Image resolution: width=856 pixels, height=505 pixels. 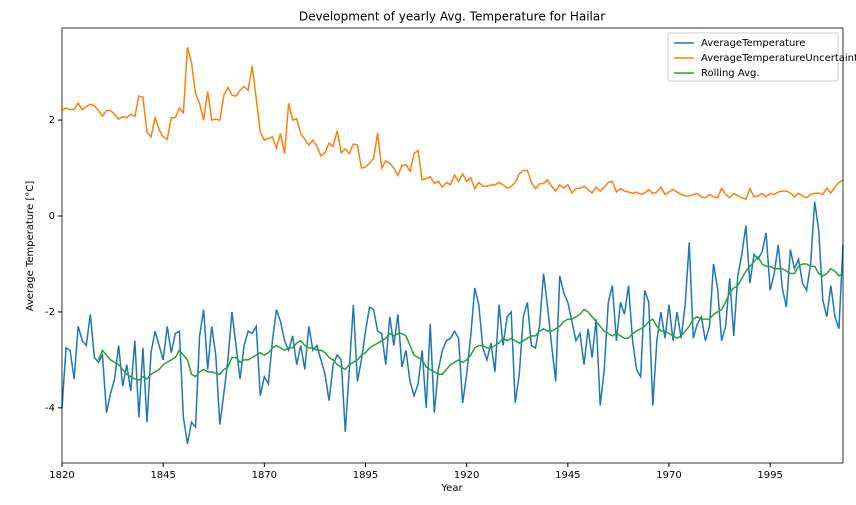 I want to click on legend-label: Rolling Avg., so click(x=730, y=73).